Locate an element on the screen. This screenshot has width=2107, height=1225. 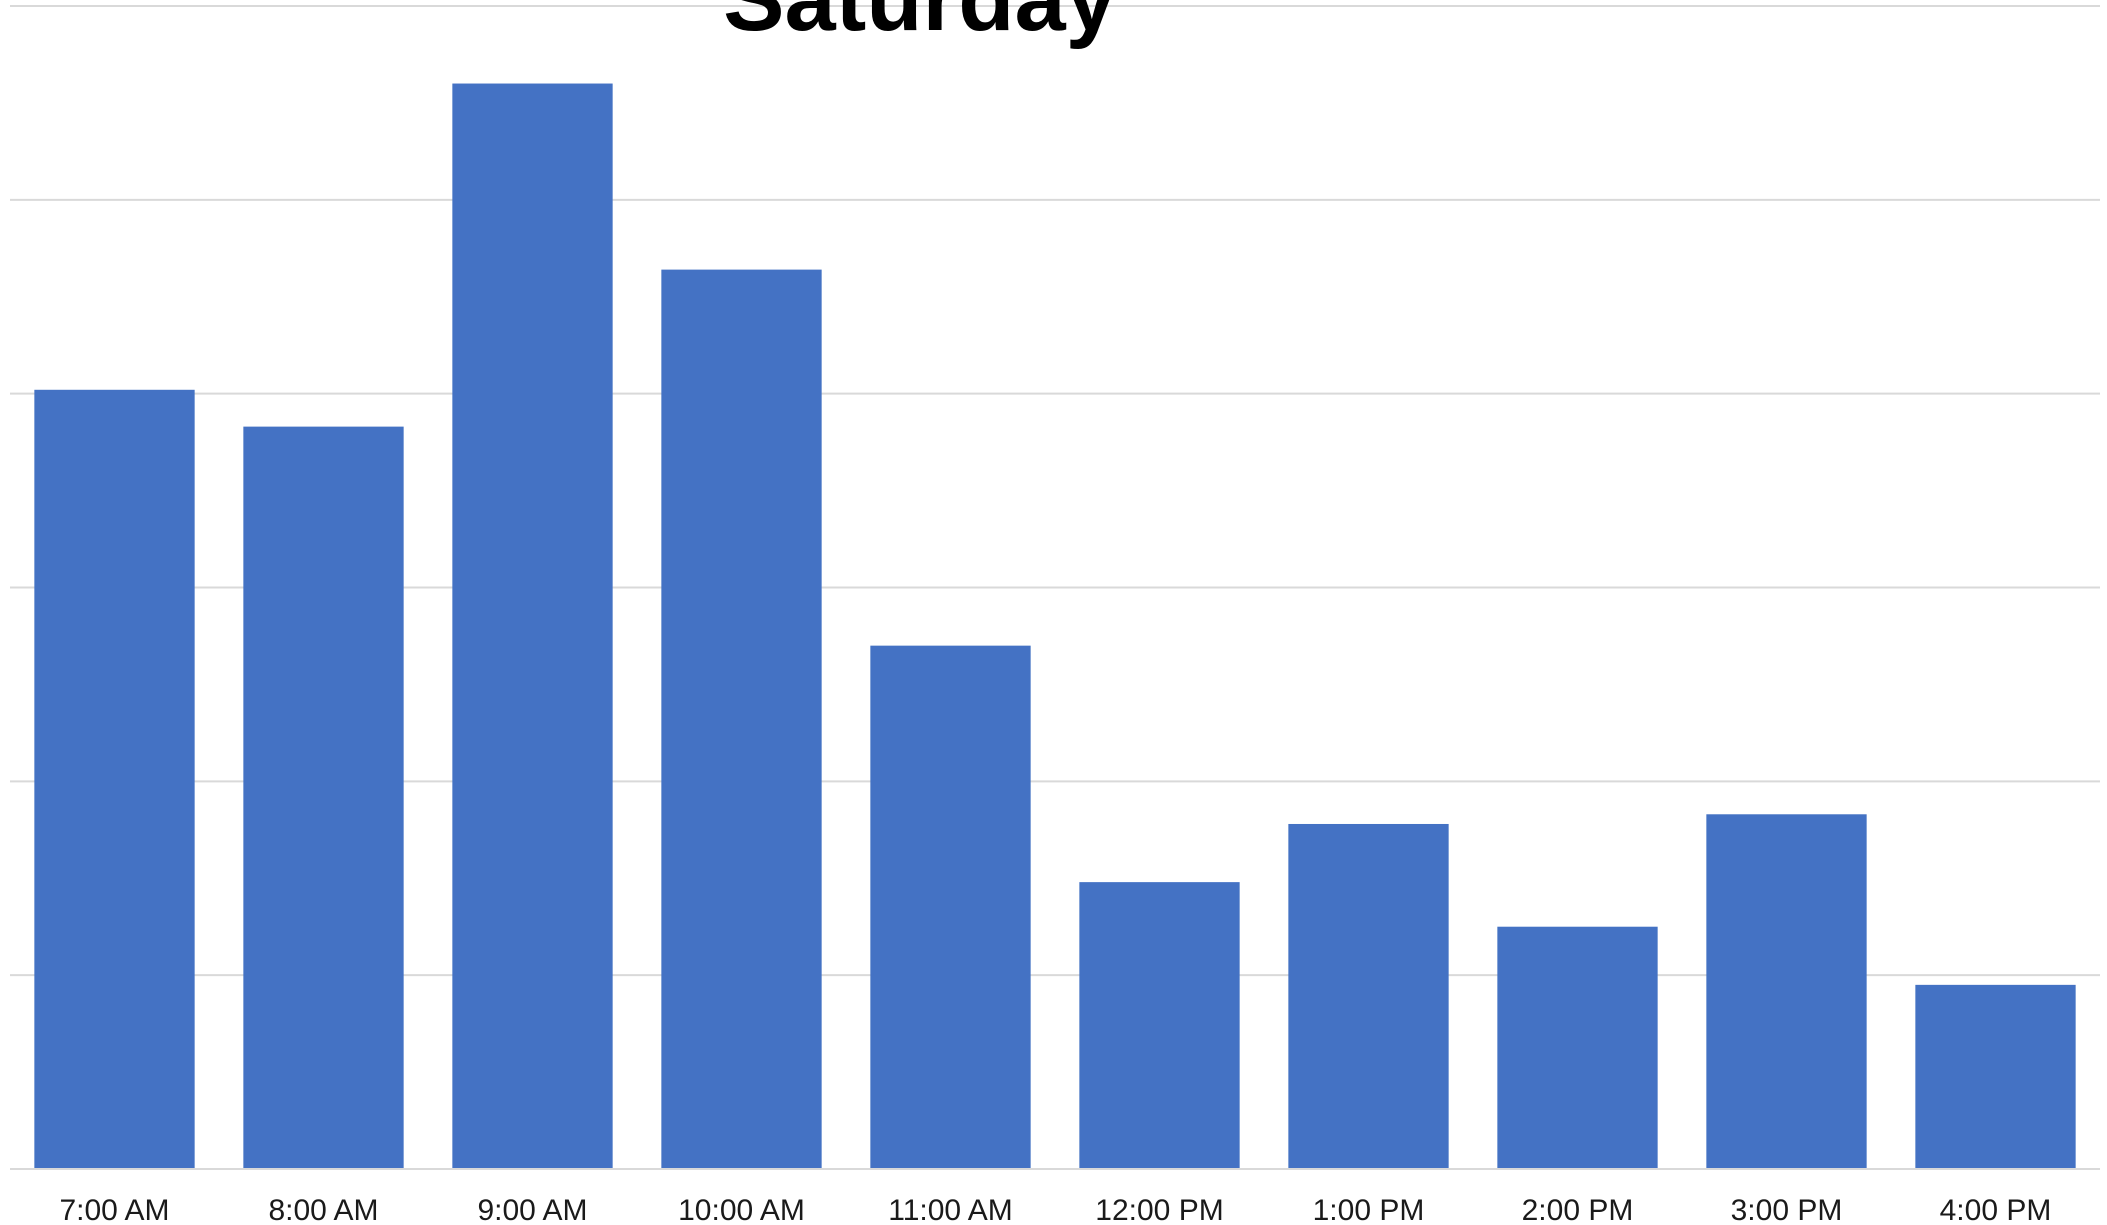
x-tick-label: 7:00 AM is located at coordinates (114, 1209).